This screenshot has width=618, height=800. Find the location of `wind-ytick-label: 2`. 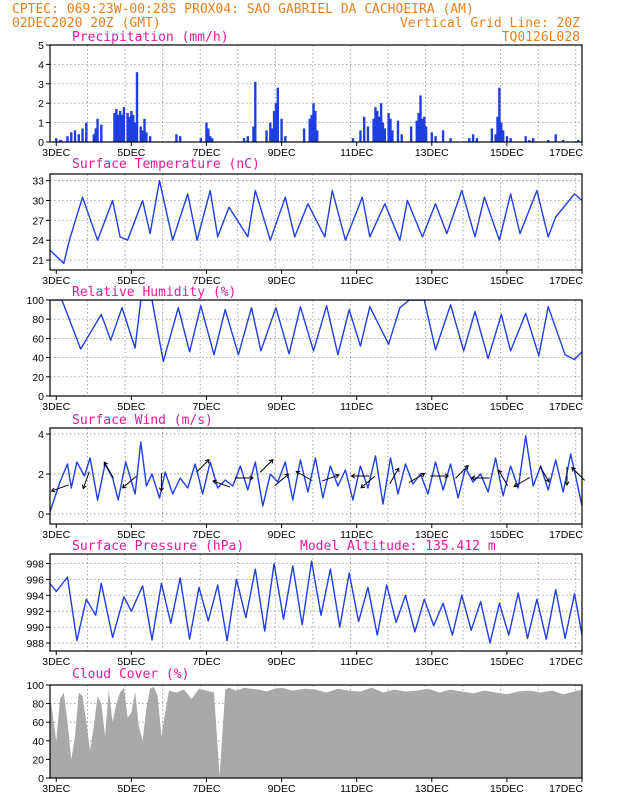

wind-ytick-label: 2 is located at coordinates (41, 475).